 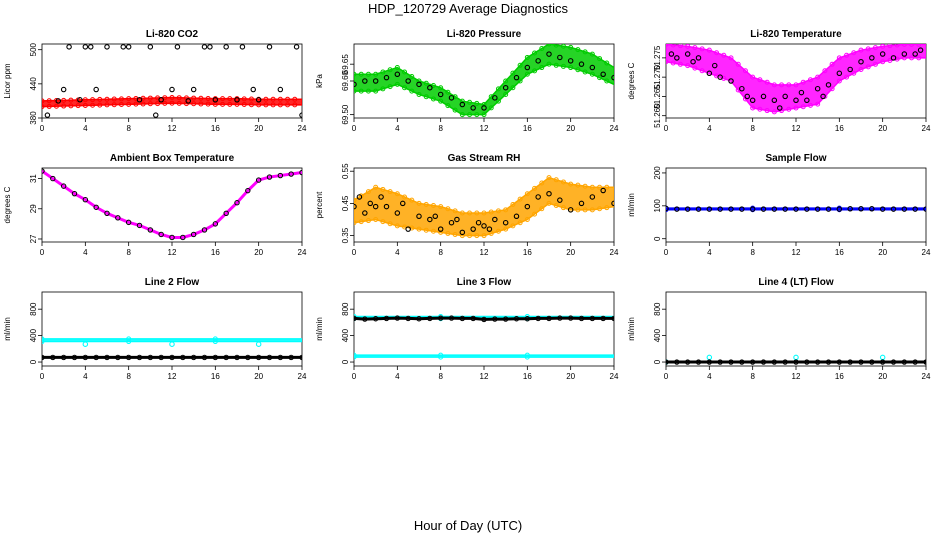 What do you see at coordinates (33, 84) in the screenshot?
I see `y-tick-label: 440` at bounding box center [33, 84].